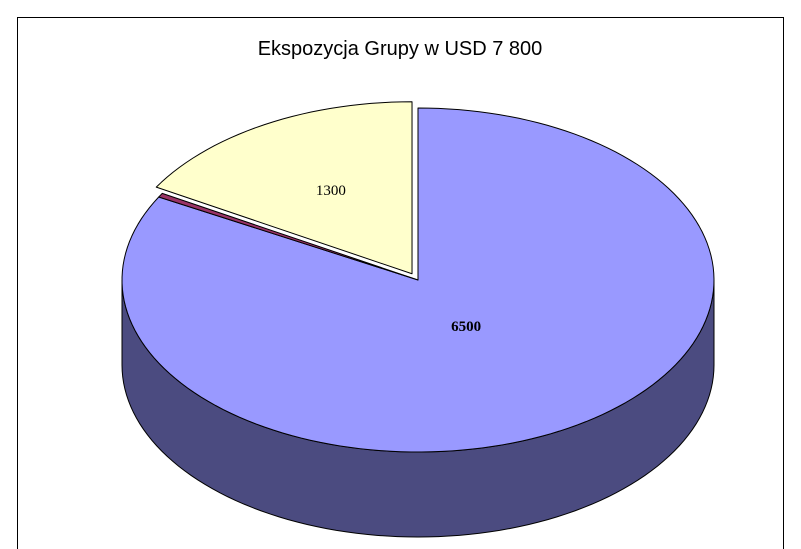 The image size is (801, 549). I want to click on data-label: 6500, so click(466, 327).